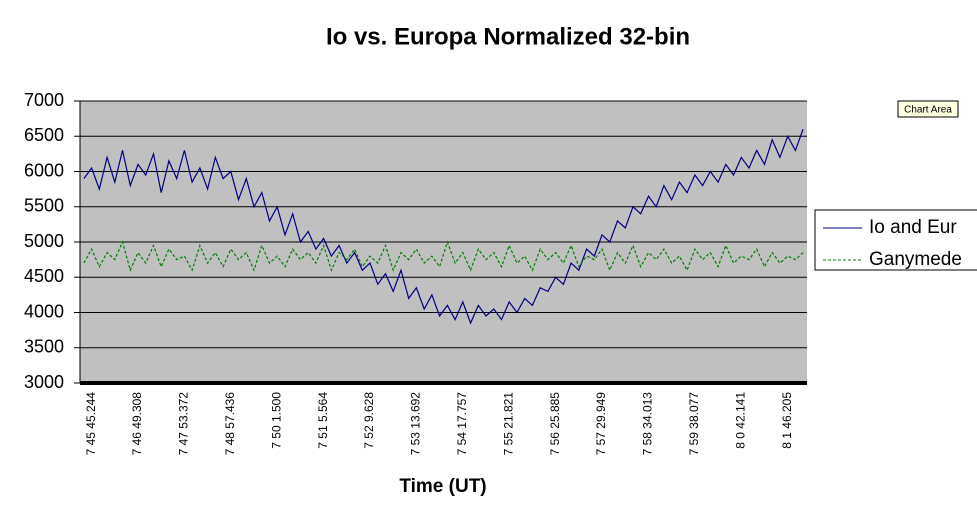 The width and height of the screenshot is (977, 518). I want to click on series-line, so click(443, 256).